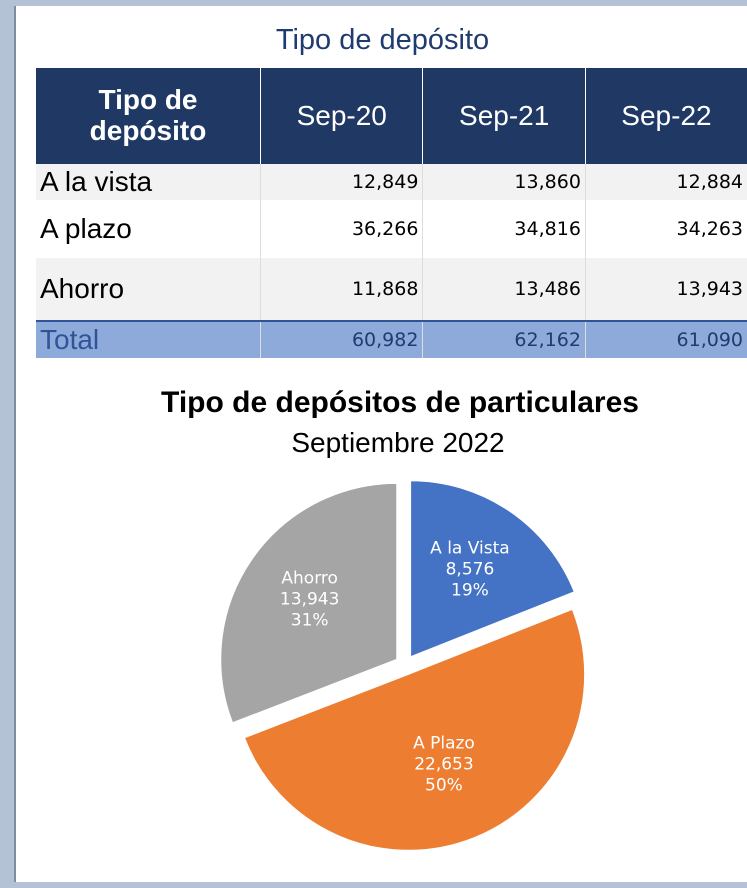 The image size is (747, 888). Describe the element at coordinates (148, 116) in the screenshot. I see `header-cell: Tipo de depósito` at that location.